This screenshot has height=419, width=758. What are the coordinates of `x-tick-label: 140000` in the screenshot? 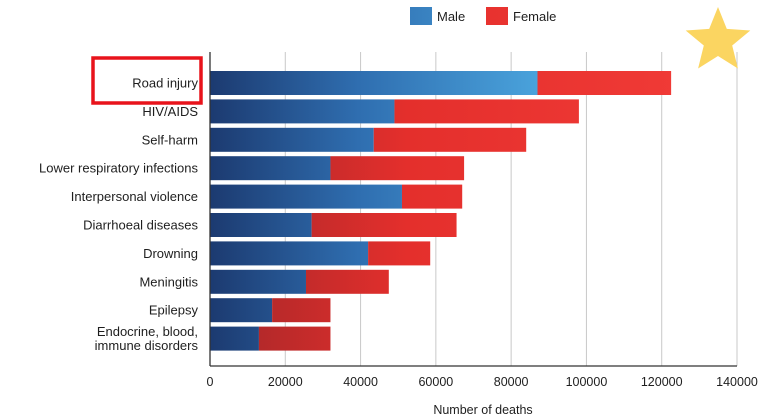 It's located at (737, 382).